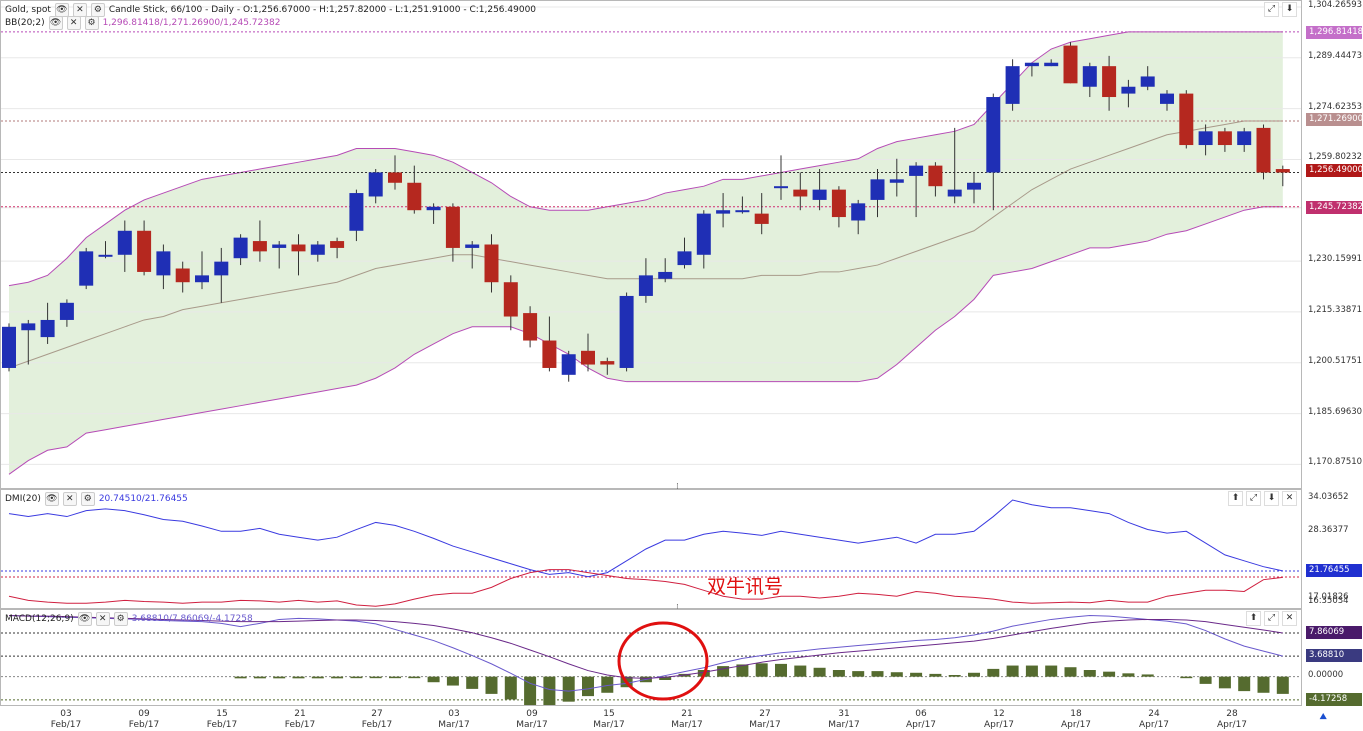 The image size is (1363, 731). Describe the element at coordinates (28, 10) in the screenshot. I see `instrument-title: Gold, spot` at that location.